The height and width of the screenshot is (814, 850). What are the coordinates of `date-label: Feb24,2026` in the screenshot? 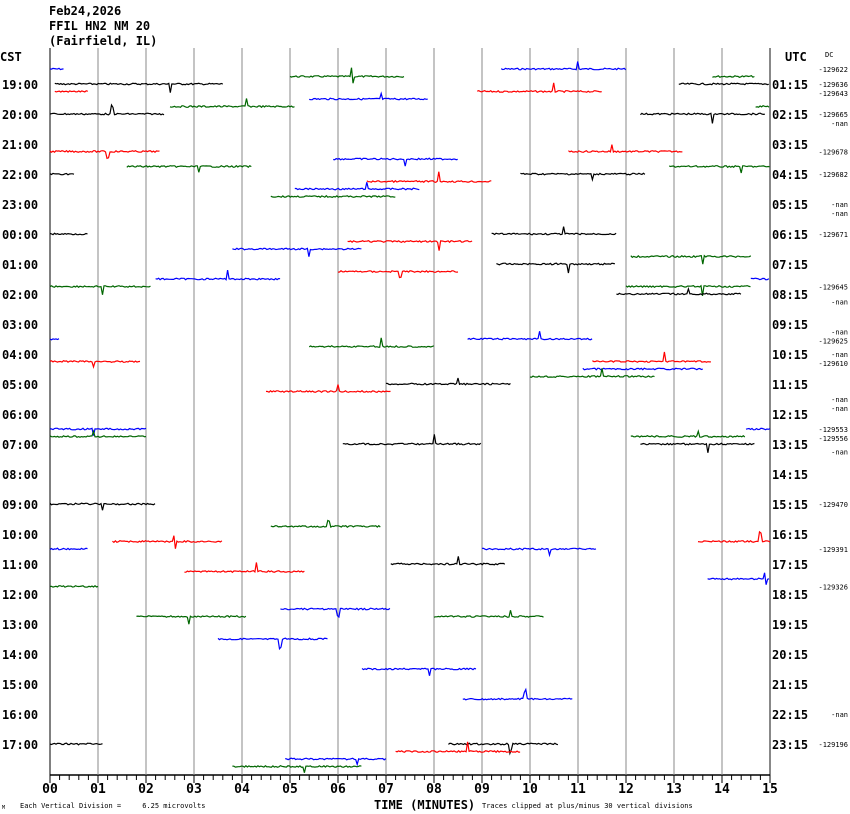 It's located at (85, 11).